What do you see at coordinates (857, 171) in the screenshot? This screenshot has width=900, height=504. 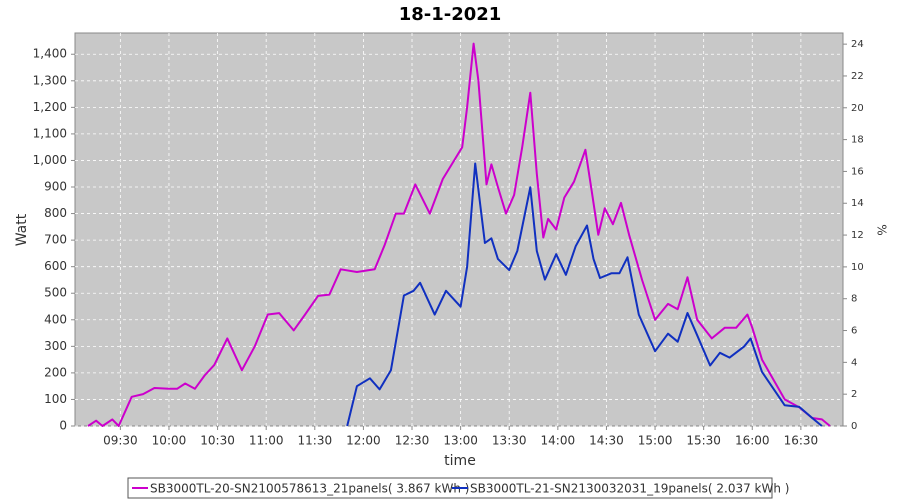 I see `y2-tick-label: 16` at bounding box center [857, 171].